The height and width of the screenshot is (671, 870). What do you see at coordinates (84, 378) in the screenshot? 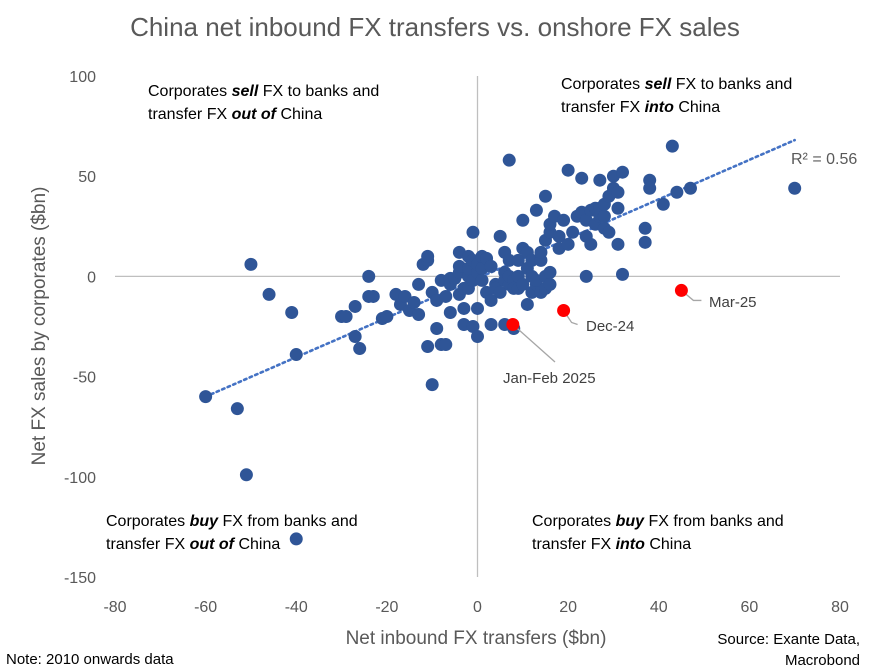
I see `y-tick-label: -50` at bounding box center [84, 378].